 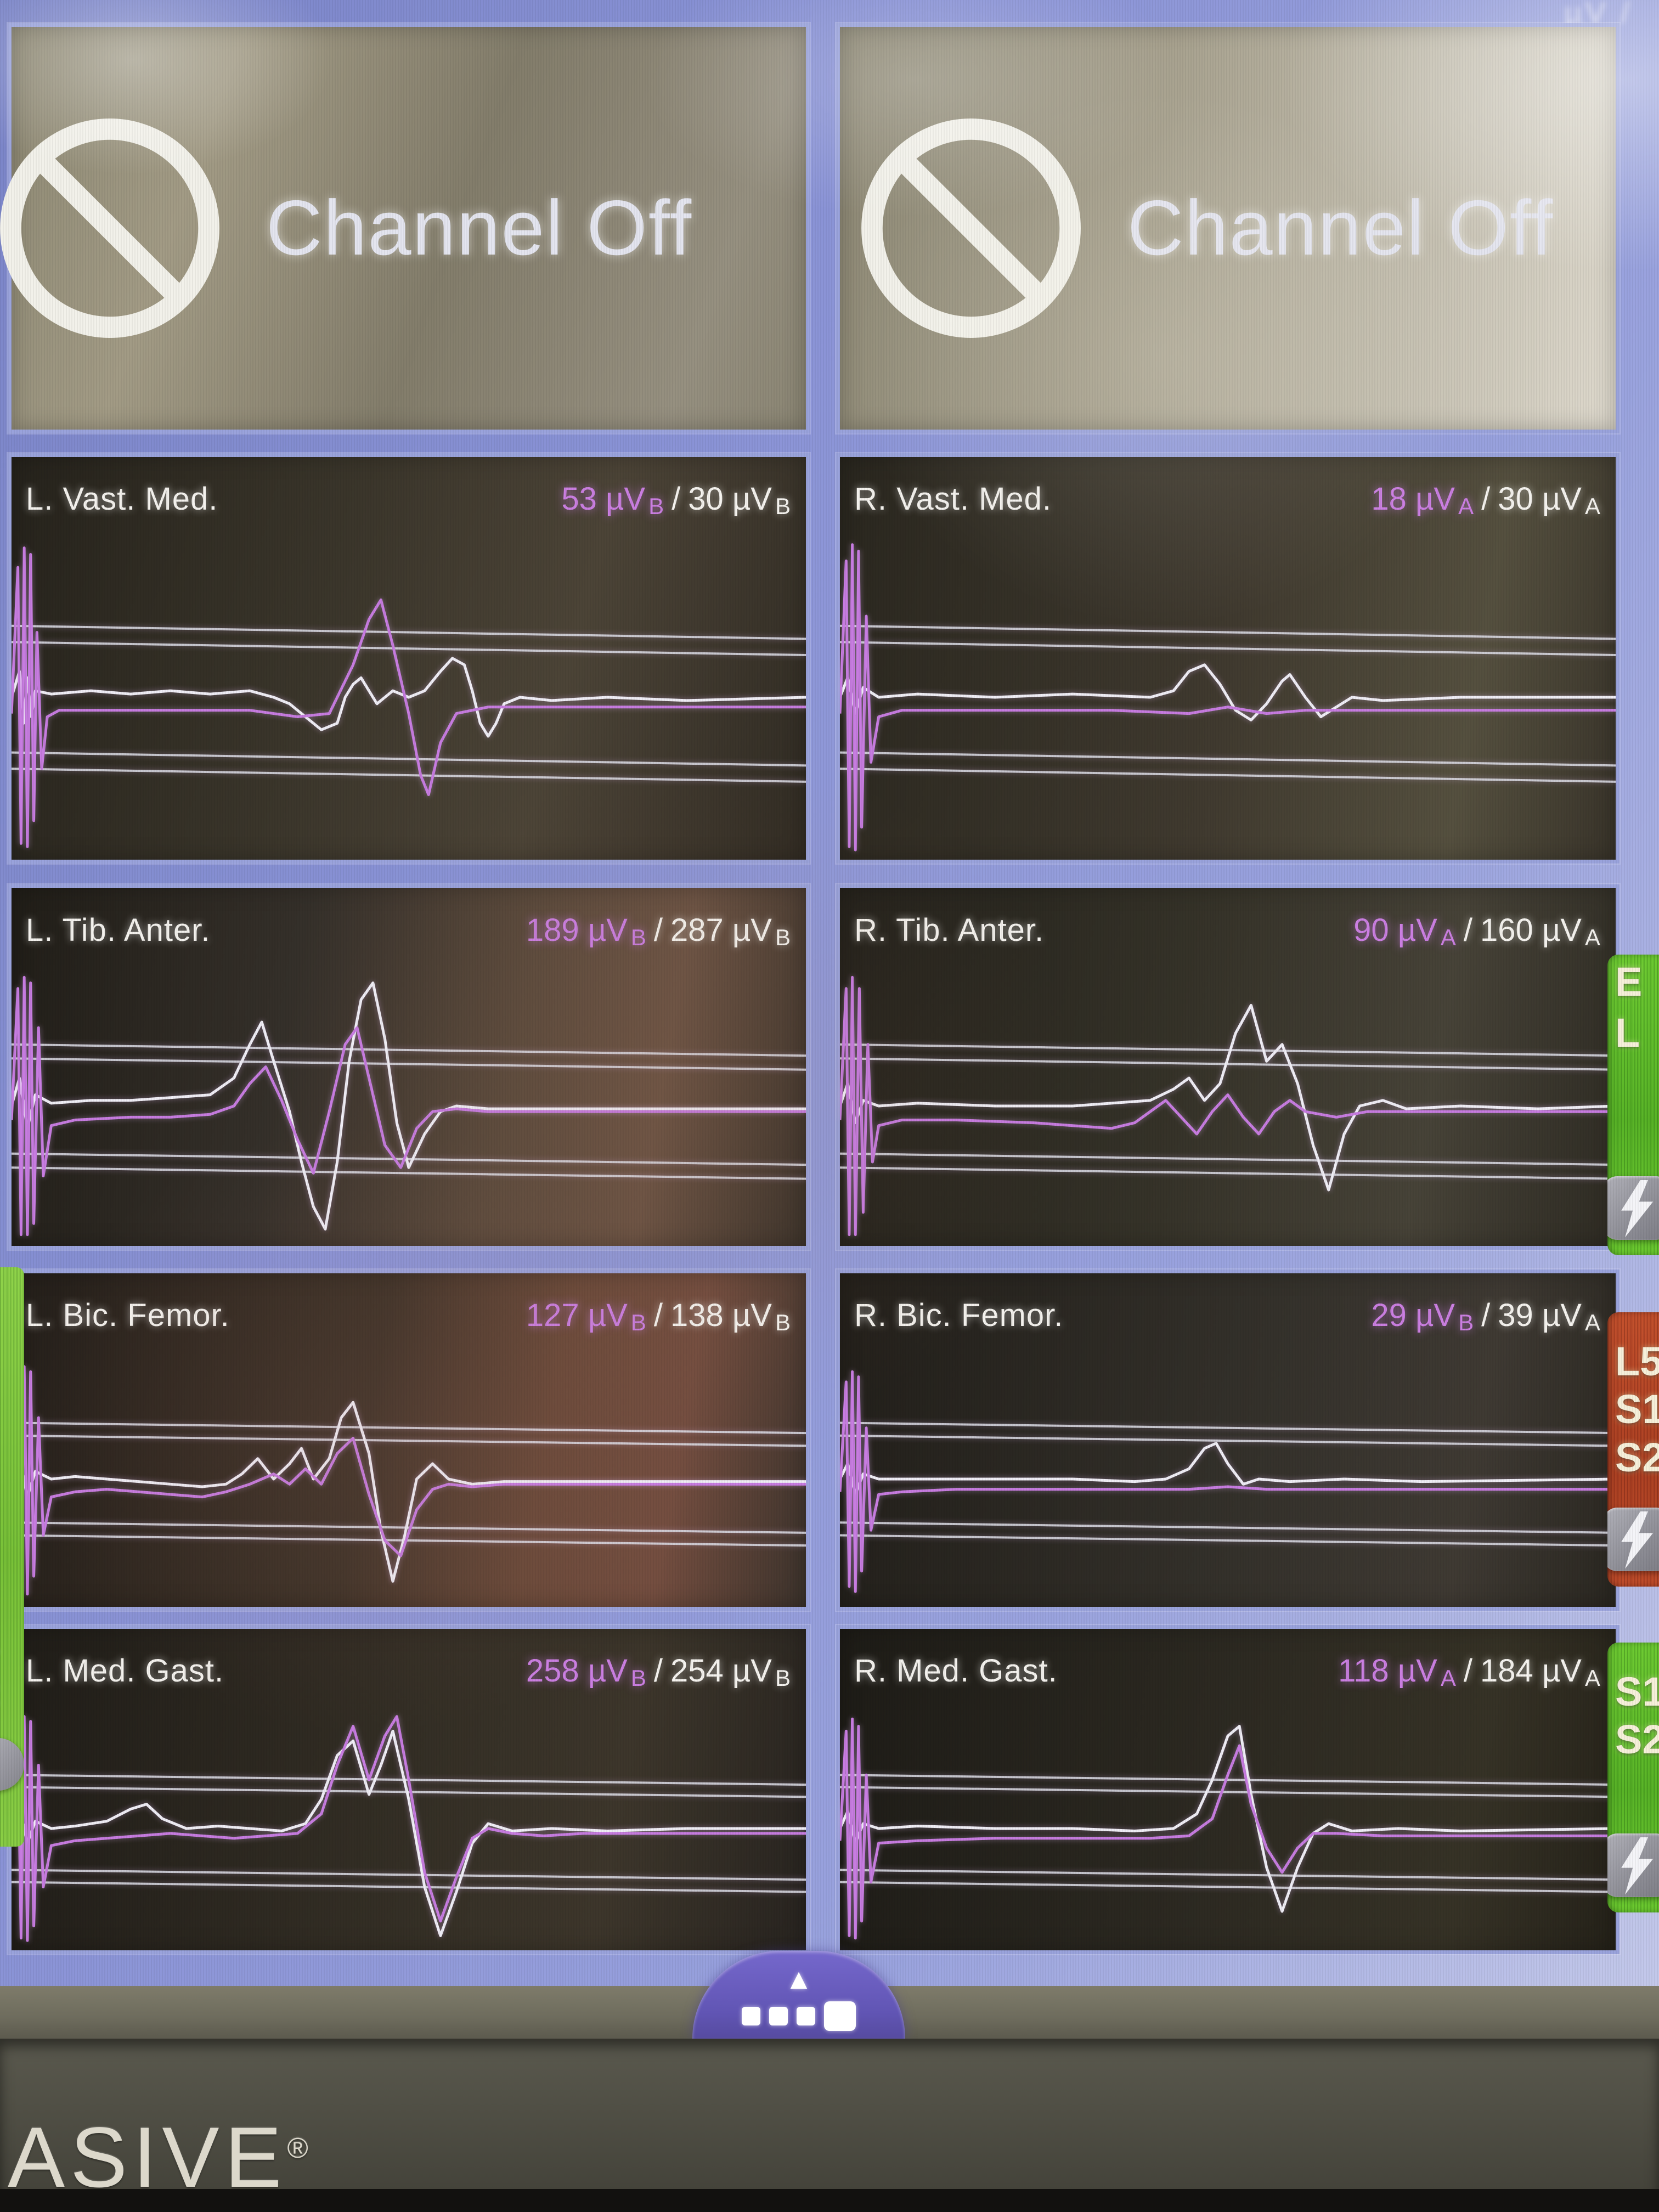 What do you see at coordinates (799, 1979) in the screenshot?
I see `chevron-up-icon: ▲` at bounding box center [799, 1979].